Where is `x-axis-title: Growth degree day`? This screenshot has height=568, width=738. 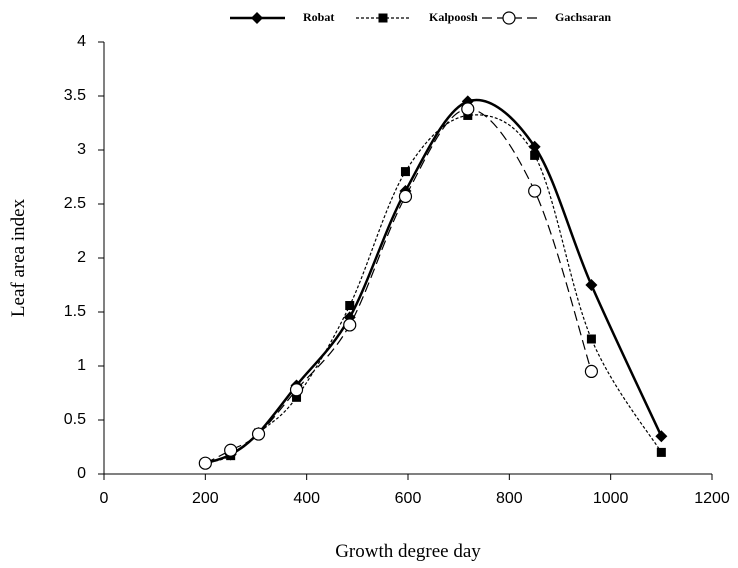
x-axis-title: Growth degree day is located at coordinates (408, 551).